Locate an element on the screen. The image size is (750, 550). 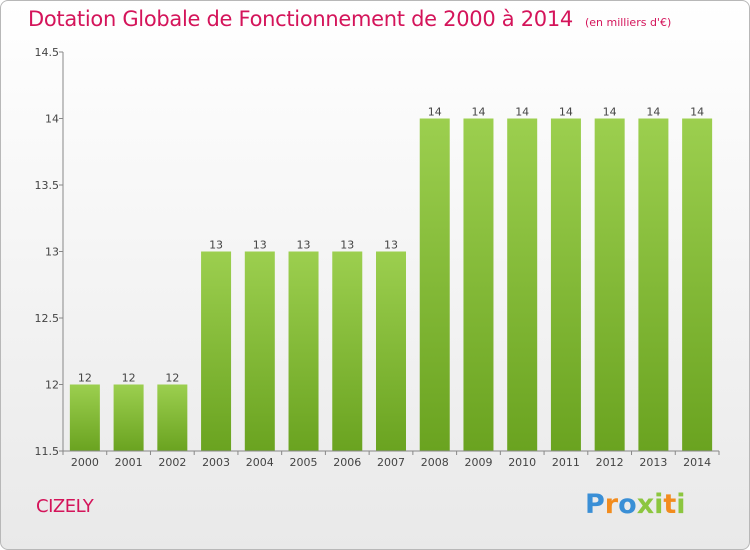
x-tick-label: 2013 is located at coordinates (653, 462).